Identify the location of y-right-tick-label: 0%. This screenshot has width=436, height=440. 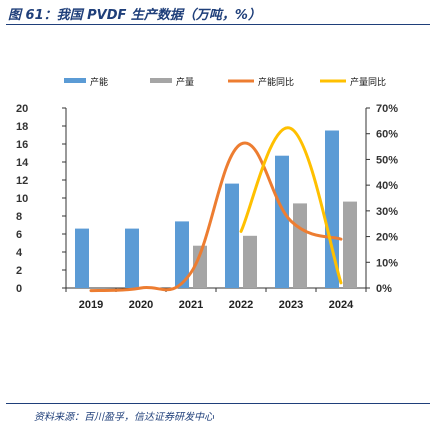
(384, 289).